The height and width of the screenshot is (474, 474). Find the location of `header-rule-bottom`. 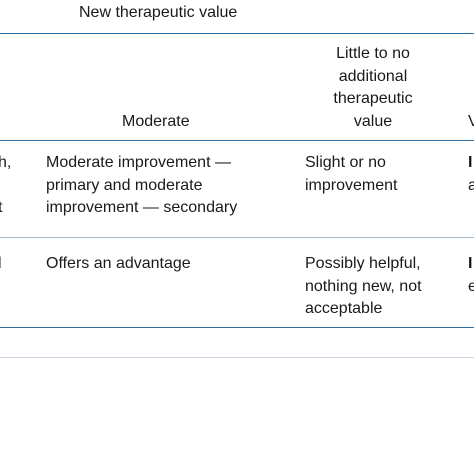

header-rule-bottom is located at coordinates (237, 140).